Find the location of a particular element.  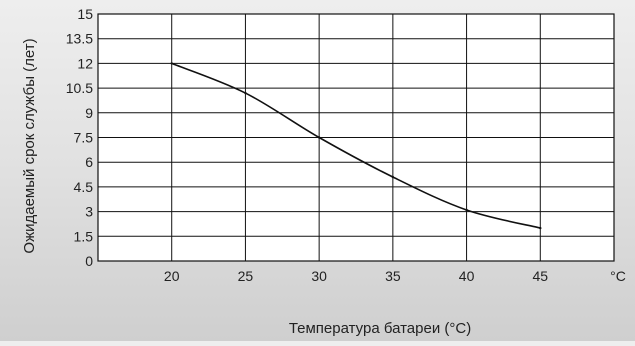

x-tick-label: 45 is located at coordinates (540, 276).